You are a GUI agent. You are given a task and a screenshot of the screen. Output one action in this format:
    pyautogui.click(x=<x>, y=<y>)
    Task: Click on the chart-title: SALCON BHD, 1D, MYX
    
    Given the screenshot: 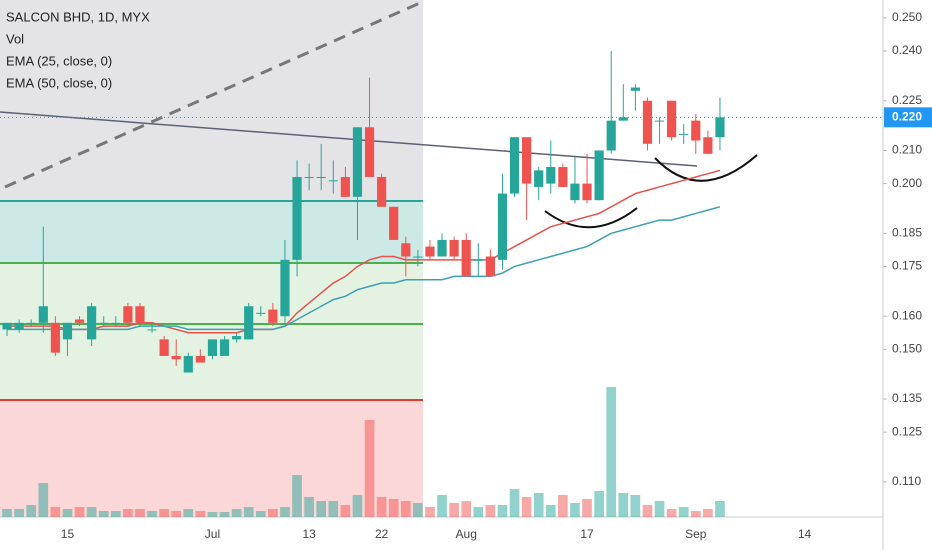 What is the action you would take?
    pyautogui.click(x=78, y=16)
    